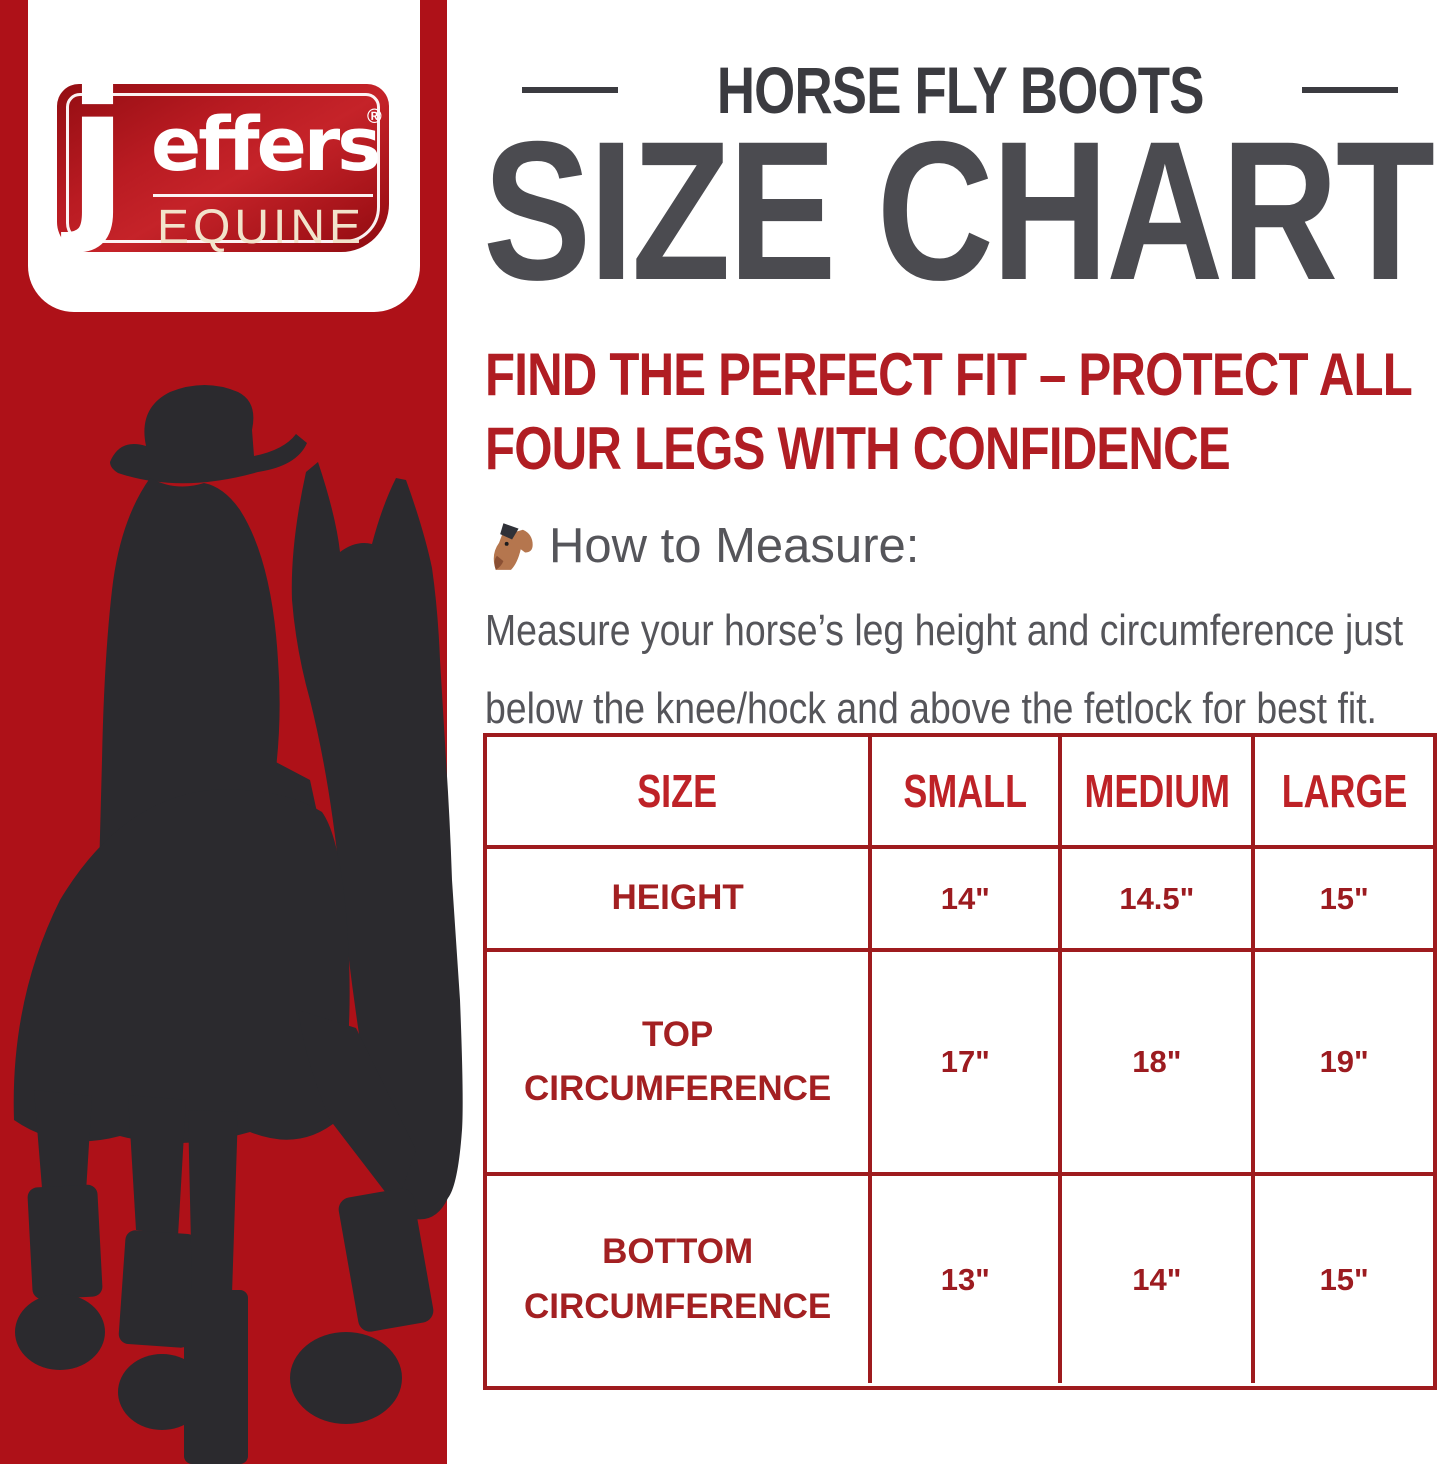 This screenshot has height=1464, width=1445. What do you see at coordinates (1342, 1277) in the screenshot?
I see `cell-bottom-circumference-large: 15"` at bounding box center [1342, 1277].